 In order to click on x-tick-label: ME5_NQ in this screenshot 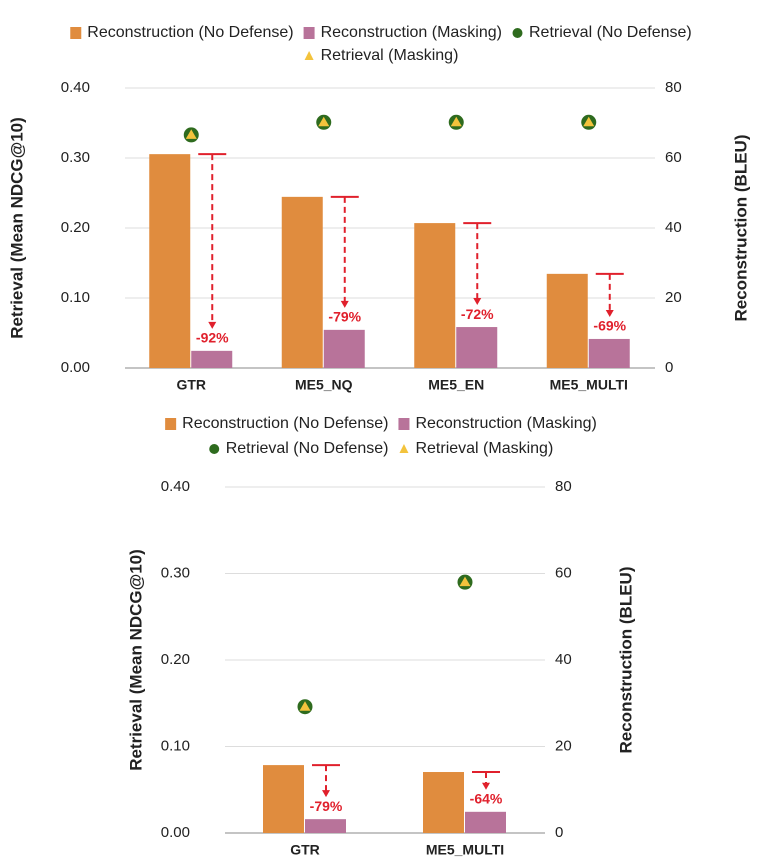, I will do `click(324, 385)`.